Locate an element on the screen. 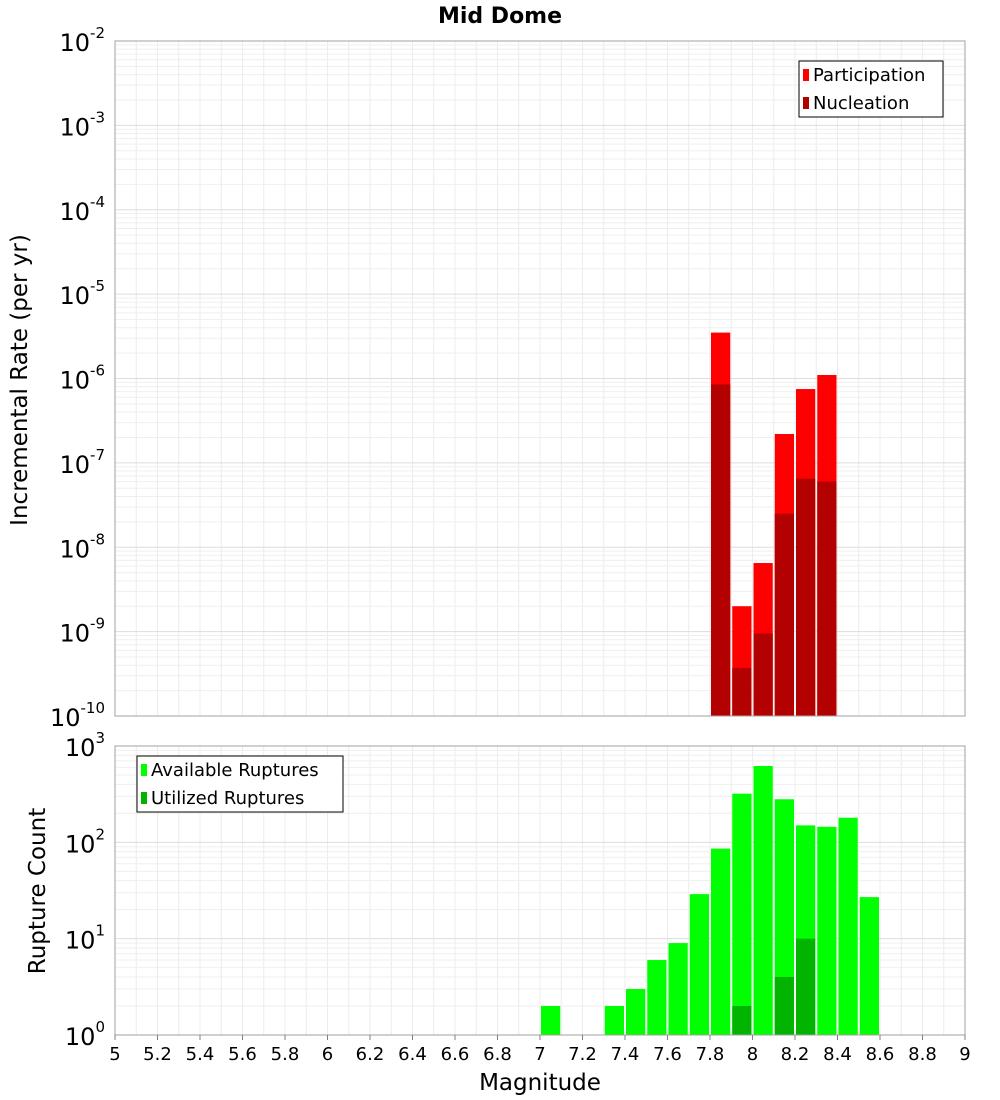 Image resolution: width=1000 pixels, height=1100 pixels. legend-label: Participation is located at coordinates (869, 75).